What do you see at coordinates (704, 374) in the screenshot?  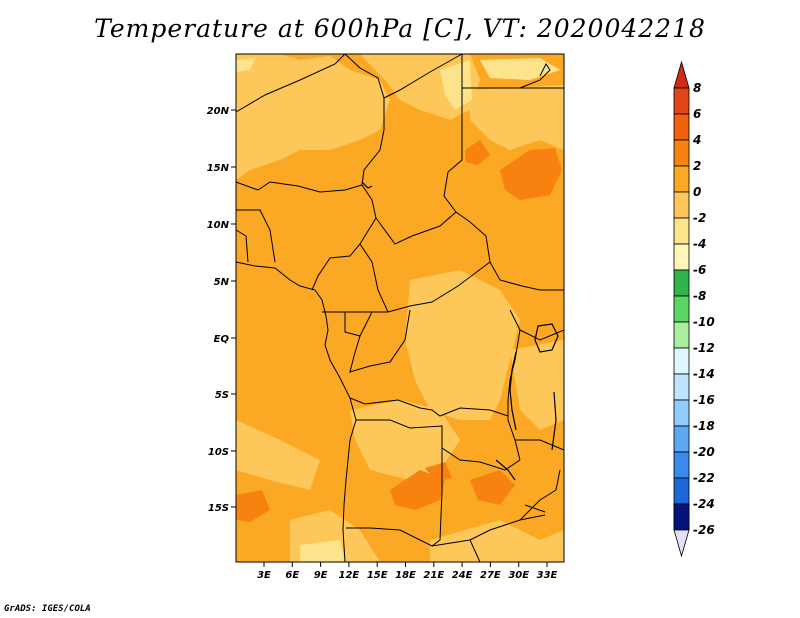 I see `colorbar-label: -14` at bounding box center [704, 374].